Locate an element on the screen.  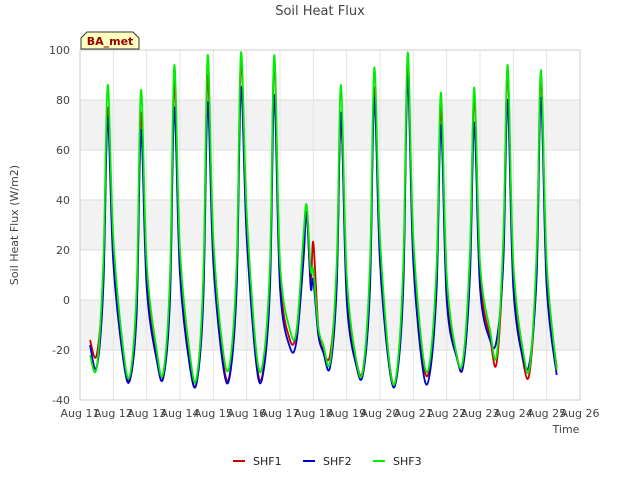
x-tick-label: Aug 19 is located at coordinates (346, 413).